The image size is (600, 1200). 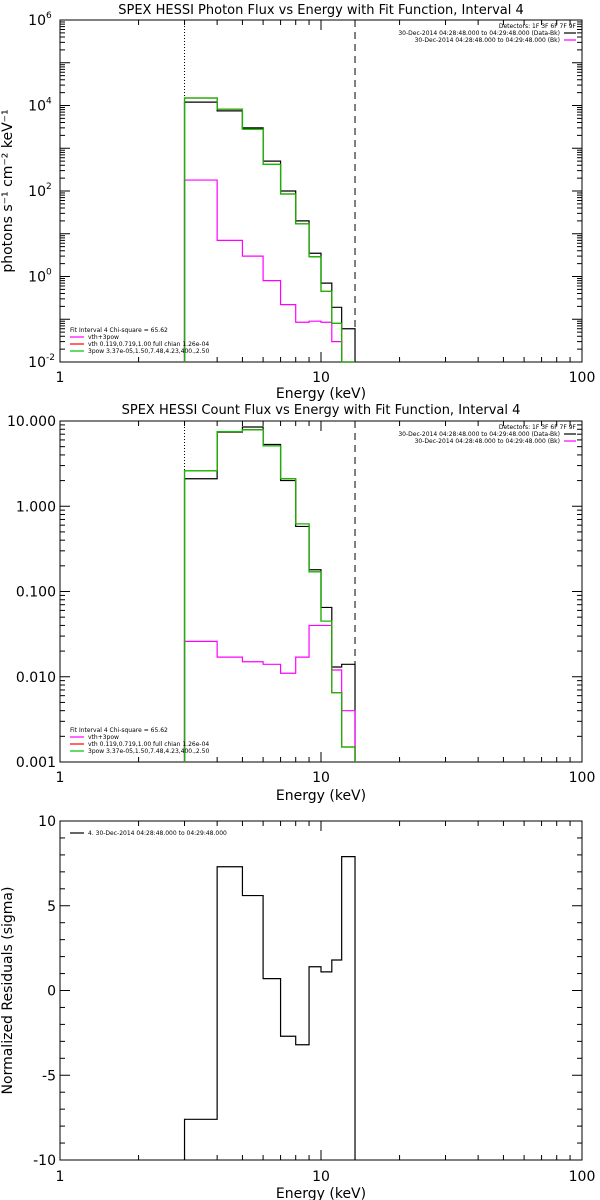 I want to click on y-axis-label: Normalized Residuals (sigma), so click(x=8, y=991).